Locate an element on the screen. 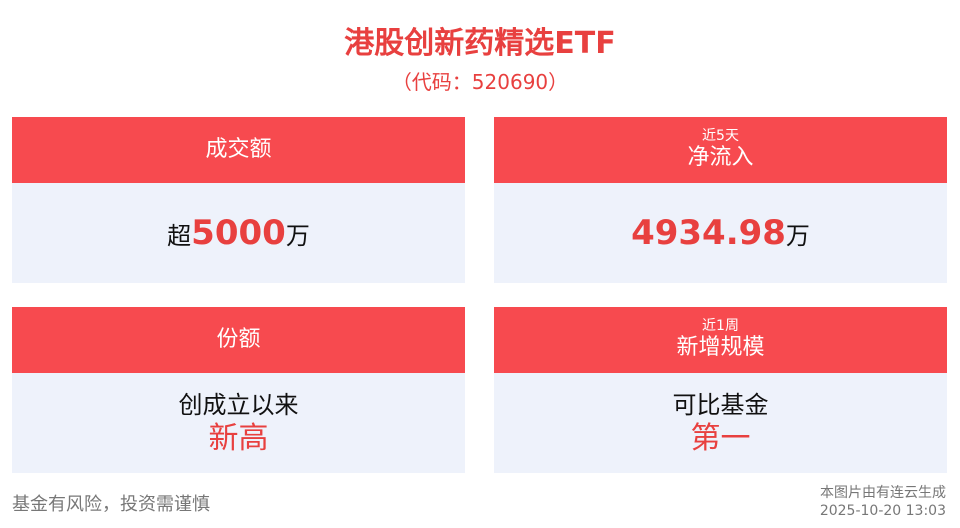  card-label: 成交额 is located at coordinates (238, 149).